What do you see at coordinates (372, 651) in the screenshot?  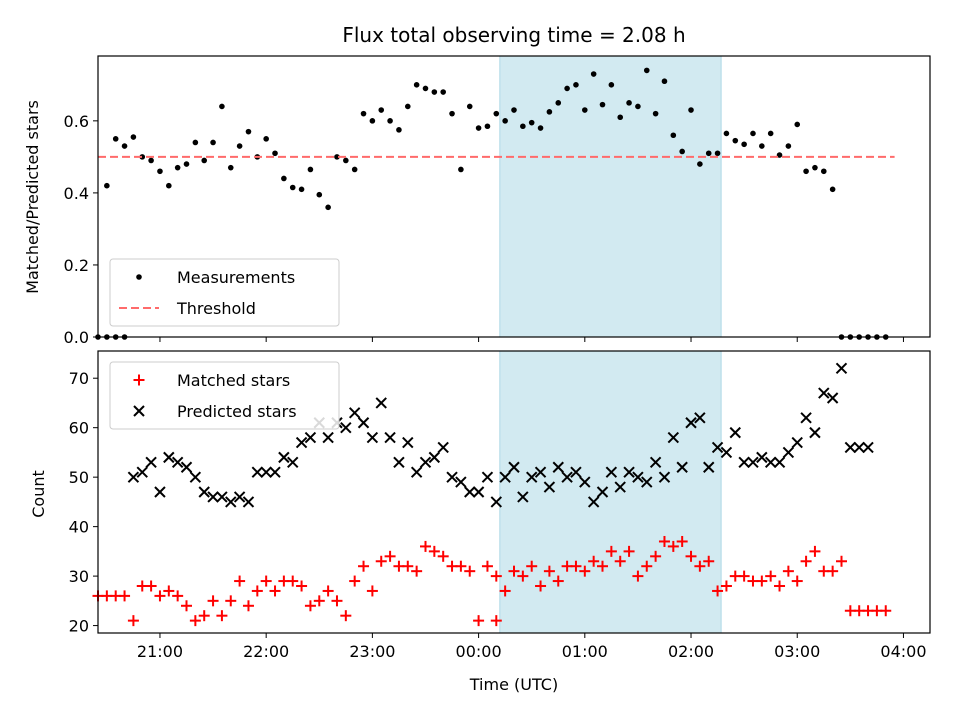 I see `x-tick-label: 23:00` at bounding box center [372, 651].